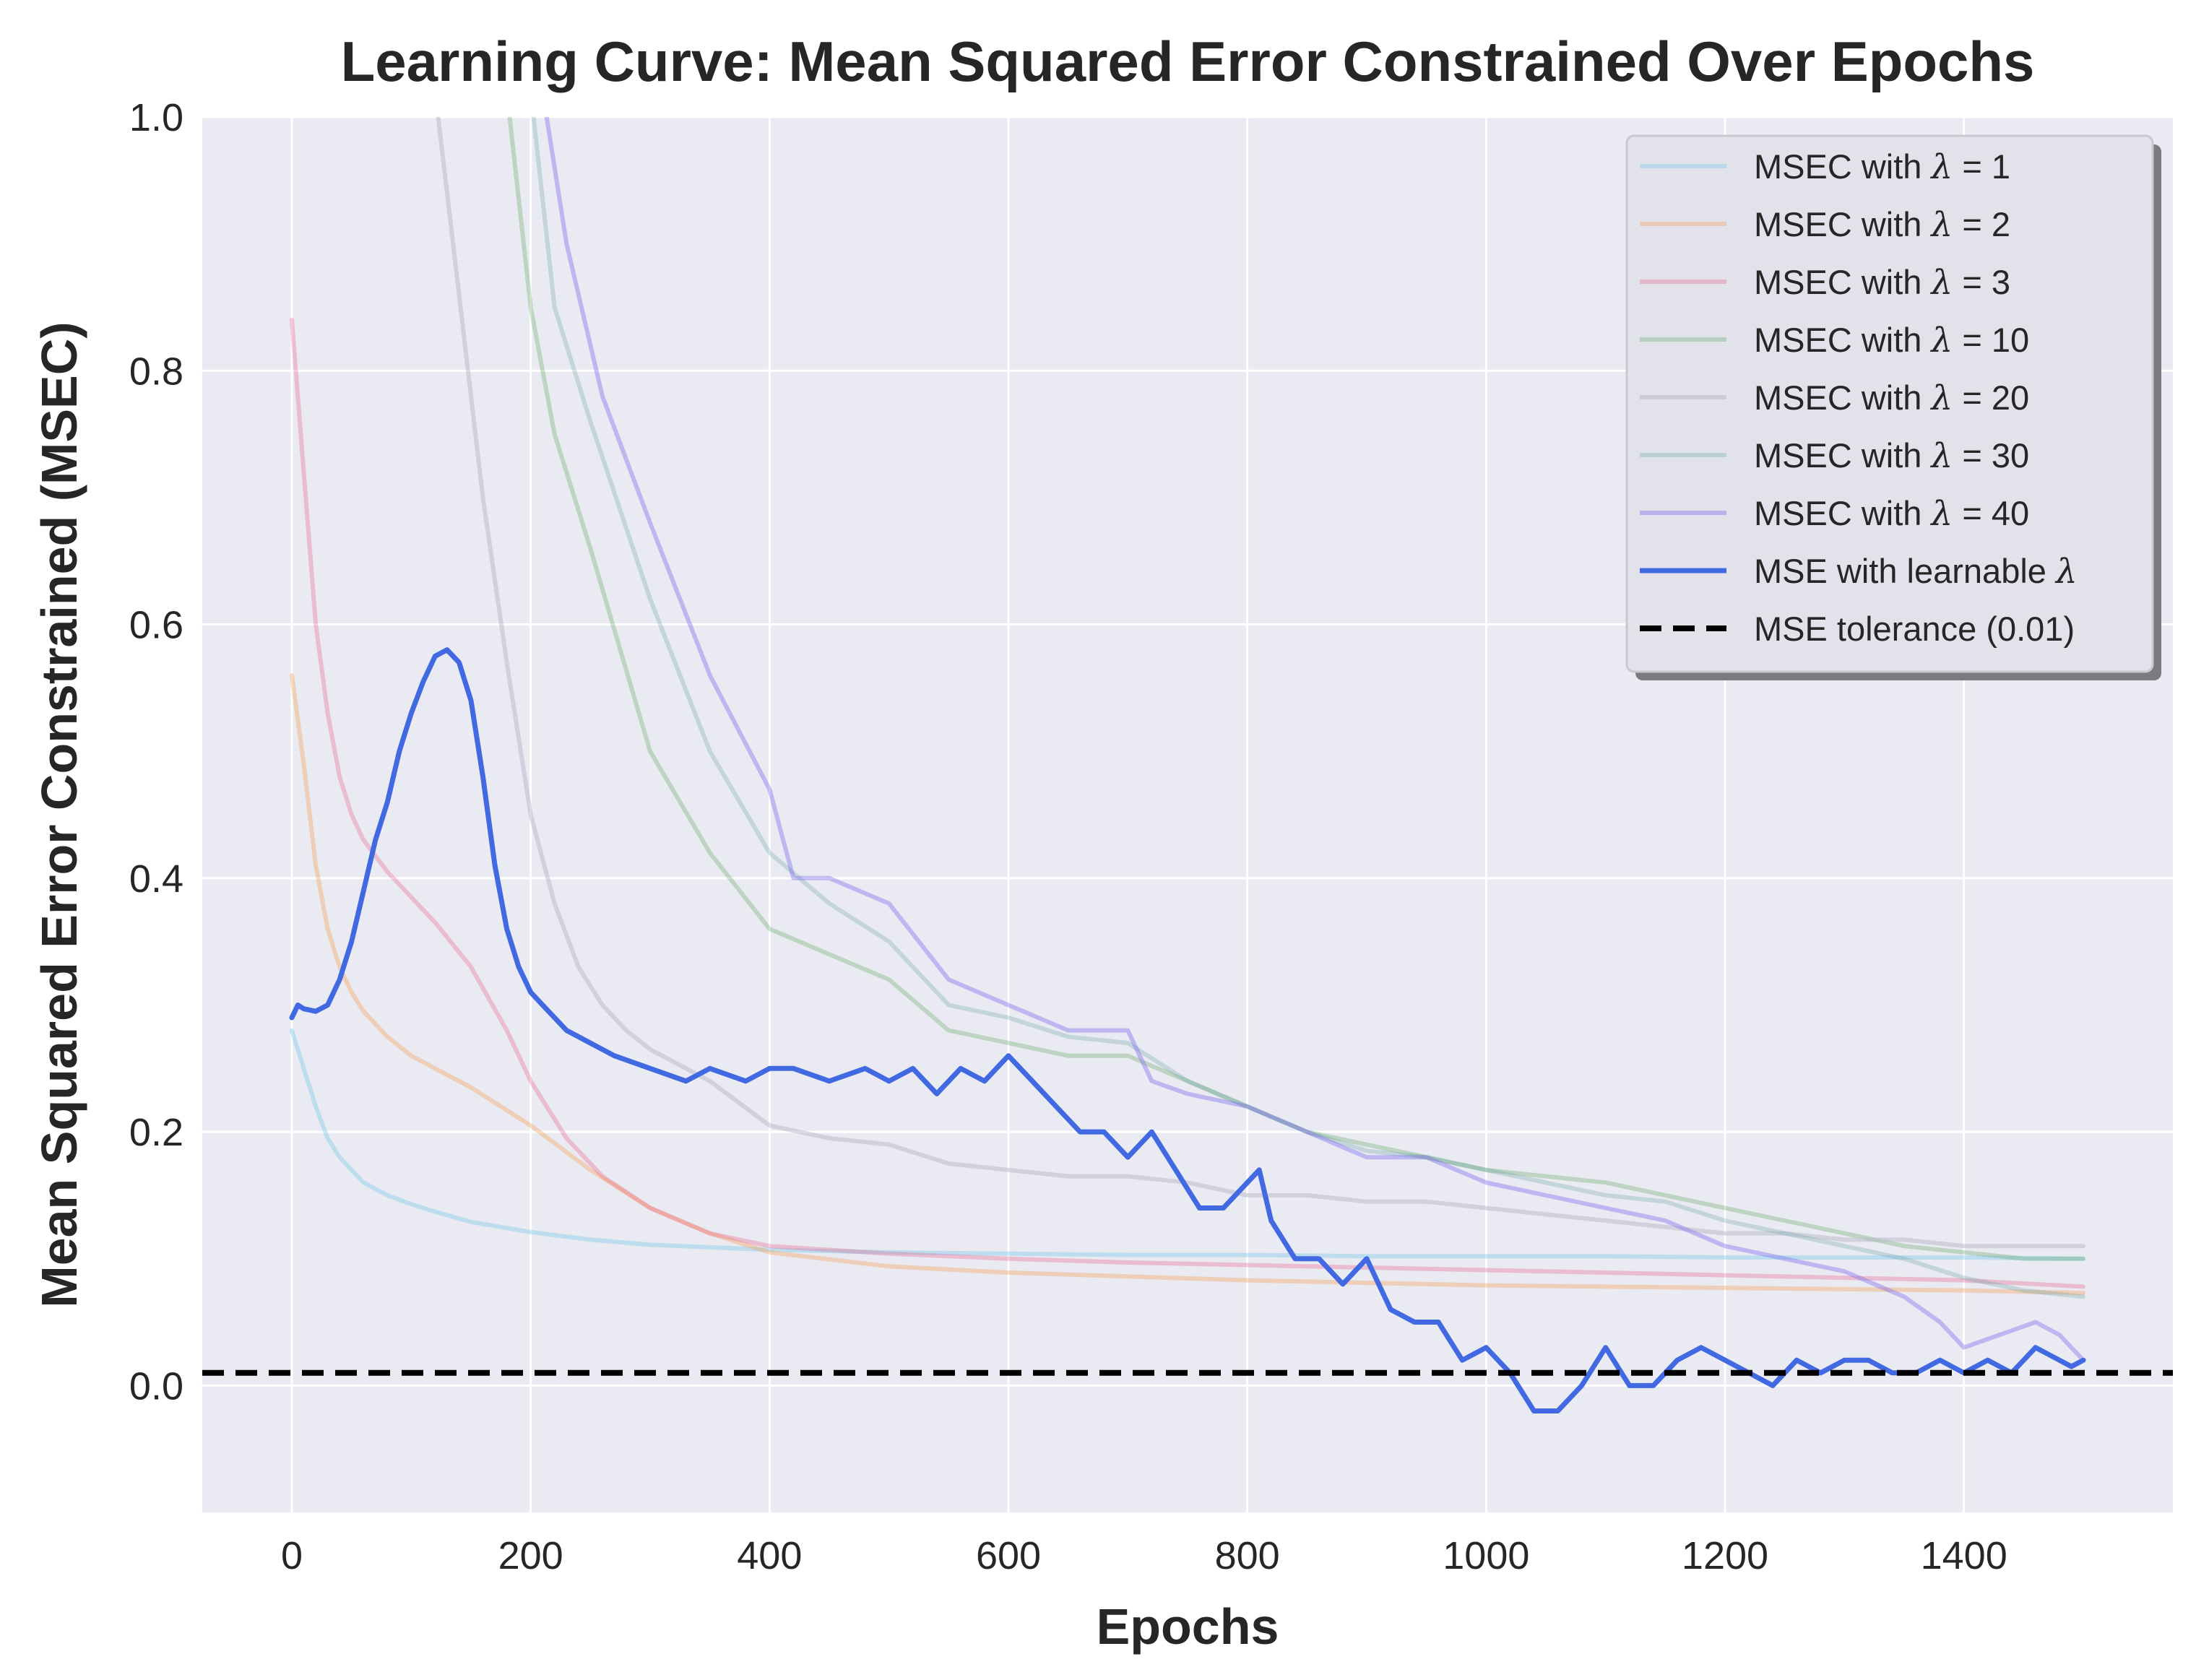 This screenshot has height=1680, width=2196. Describe the element at coordinates (1008, 1555) in the screenshot. I see `x-tick-label: 600` at that location.